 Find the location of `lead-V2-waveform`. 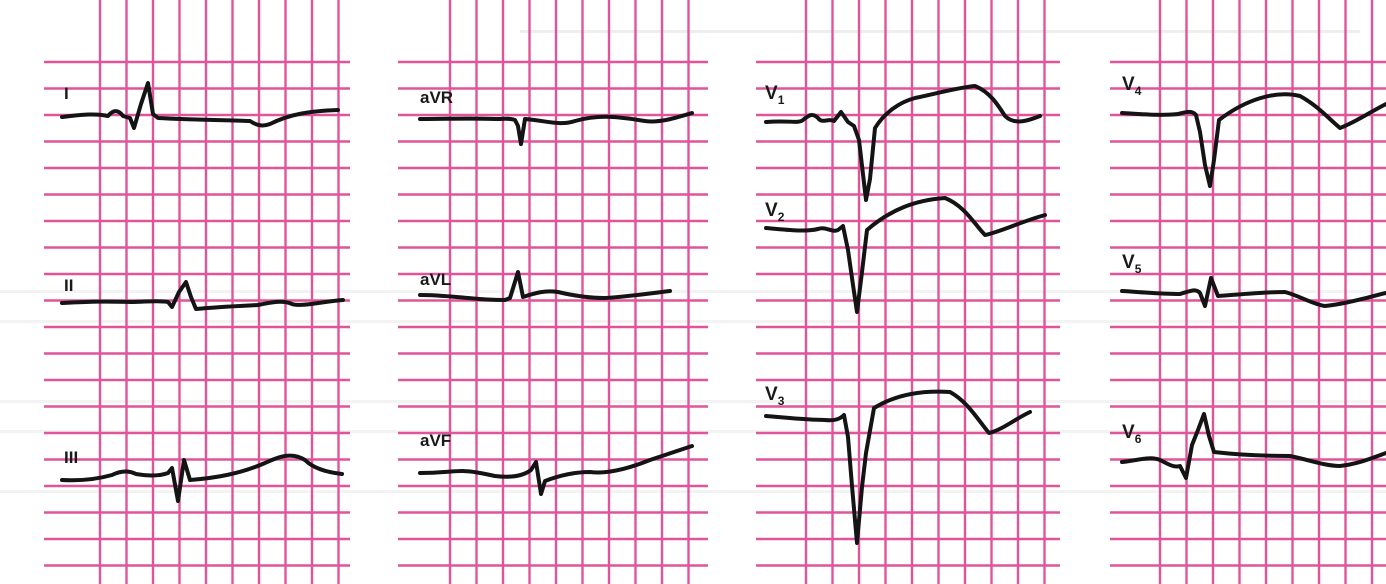

lead-V2-waveform is located at coordinates (905, 255).